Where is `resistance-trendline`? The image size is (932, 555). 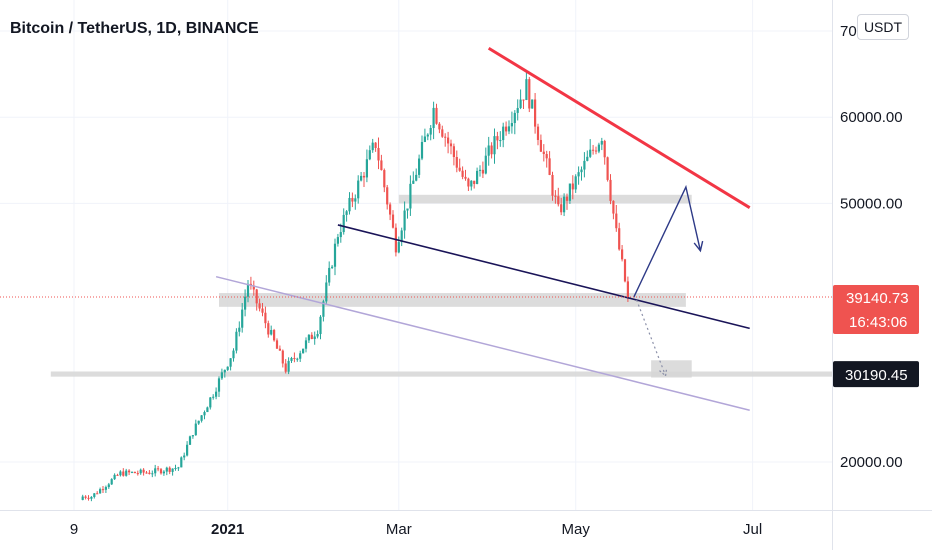
resistance-trendline is located at coordinates (619, 127).